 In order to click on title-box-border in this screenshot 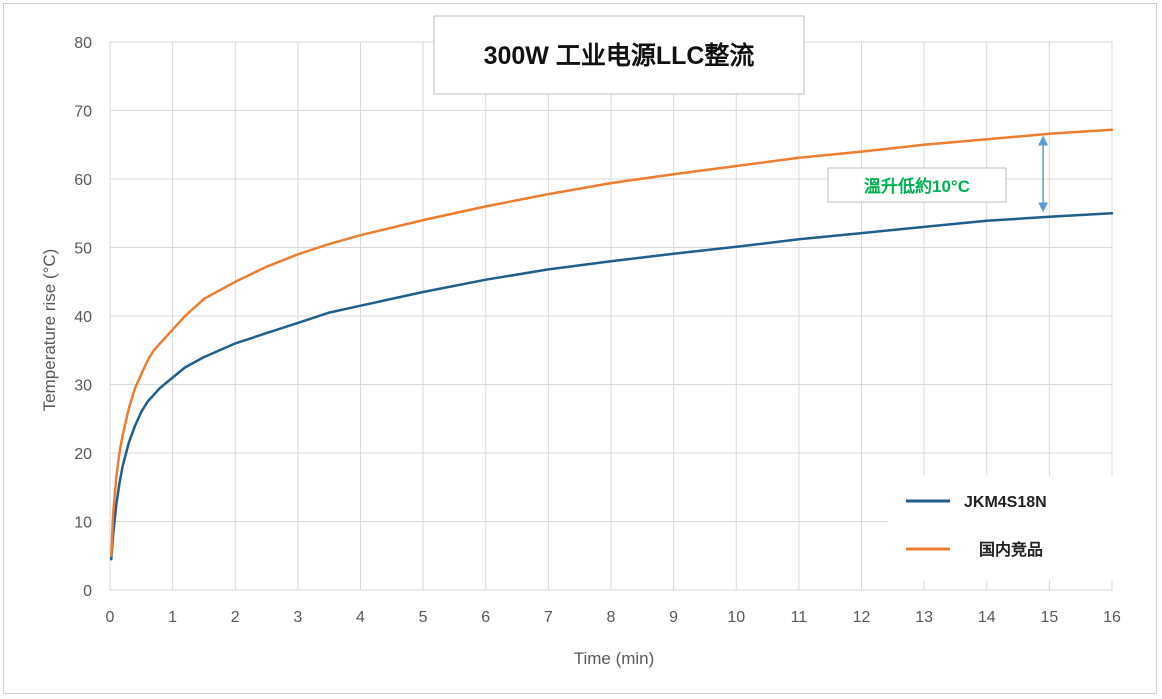, I will do `click(619, 55)`.